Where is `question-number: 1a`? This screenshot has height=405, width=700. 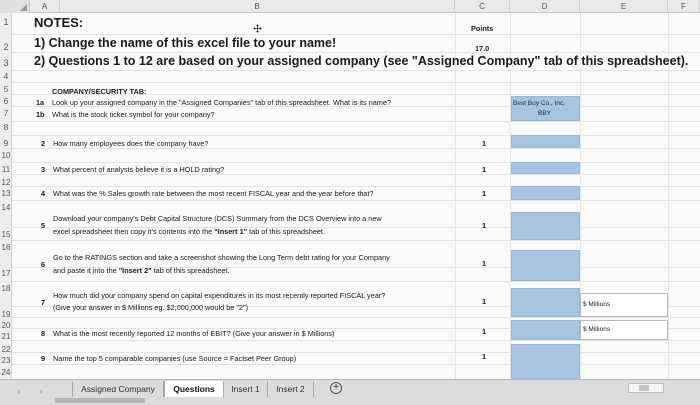
question-number: 1a is located at coordinates (40, 102).